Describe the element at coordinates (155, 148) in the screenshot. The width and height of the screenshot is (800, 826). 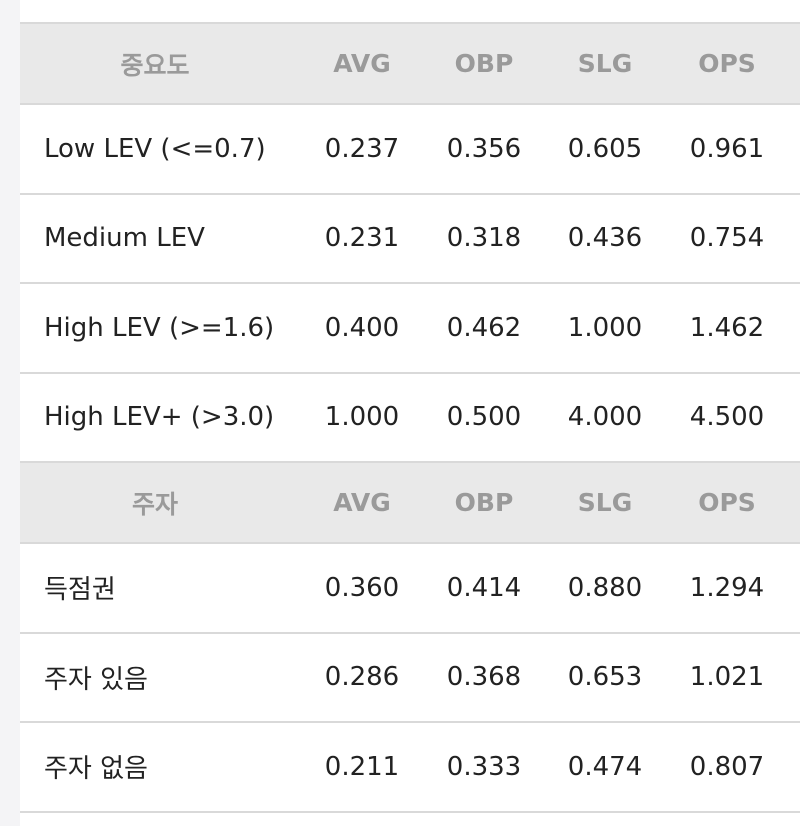
I see `row-label: Low LEV (<=0.7)` at that location.